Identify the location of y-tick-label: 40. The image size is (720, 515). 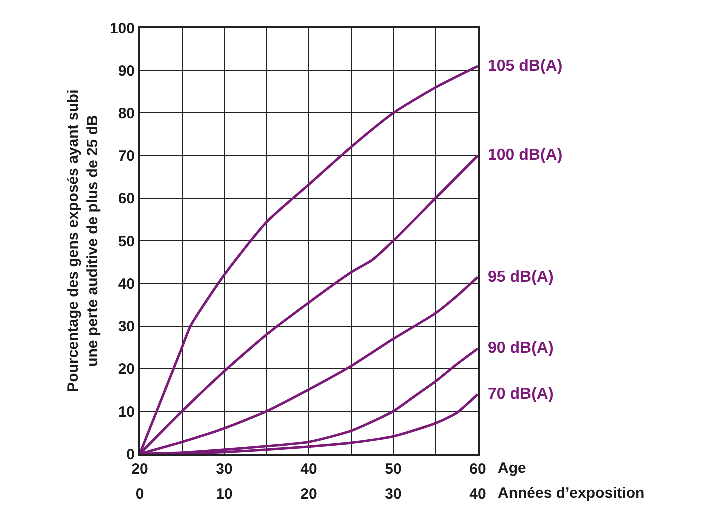
(126, 284).